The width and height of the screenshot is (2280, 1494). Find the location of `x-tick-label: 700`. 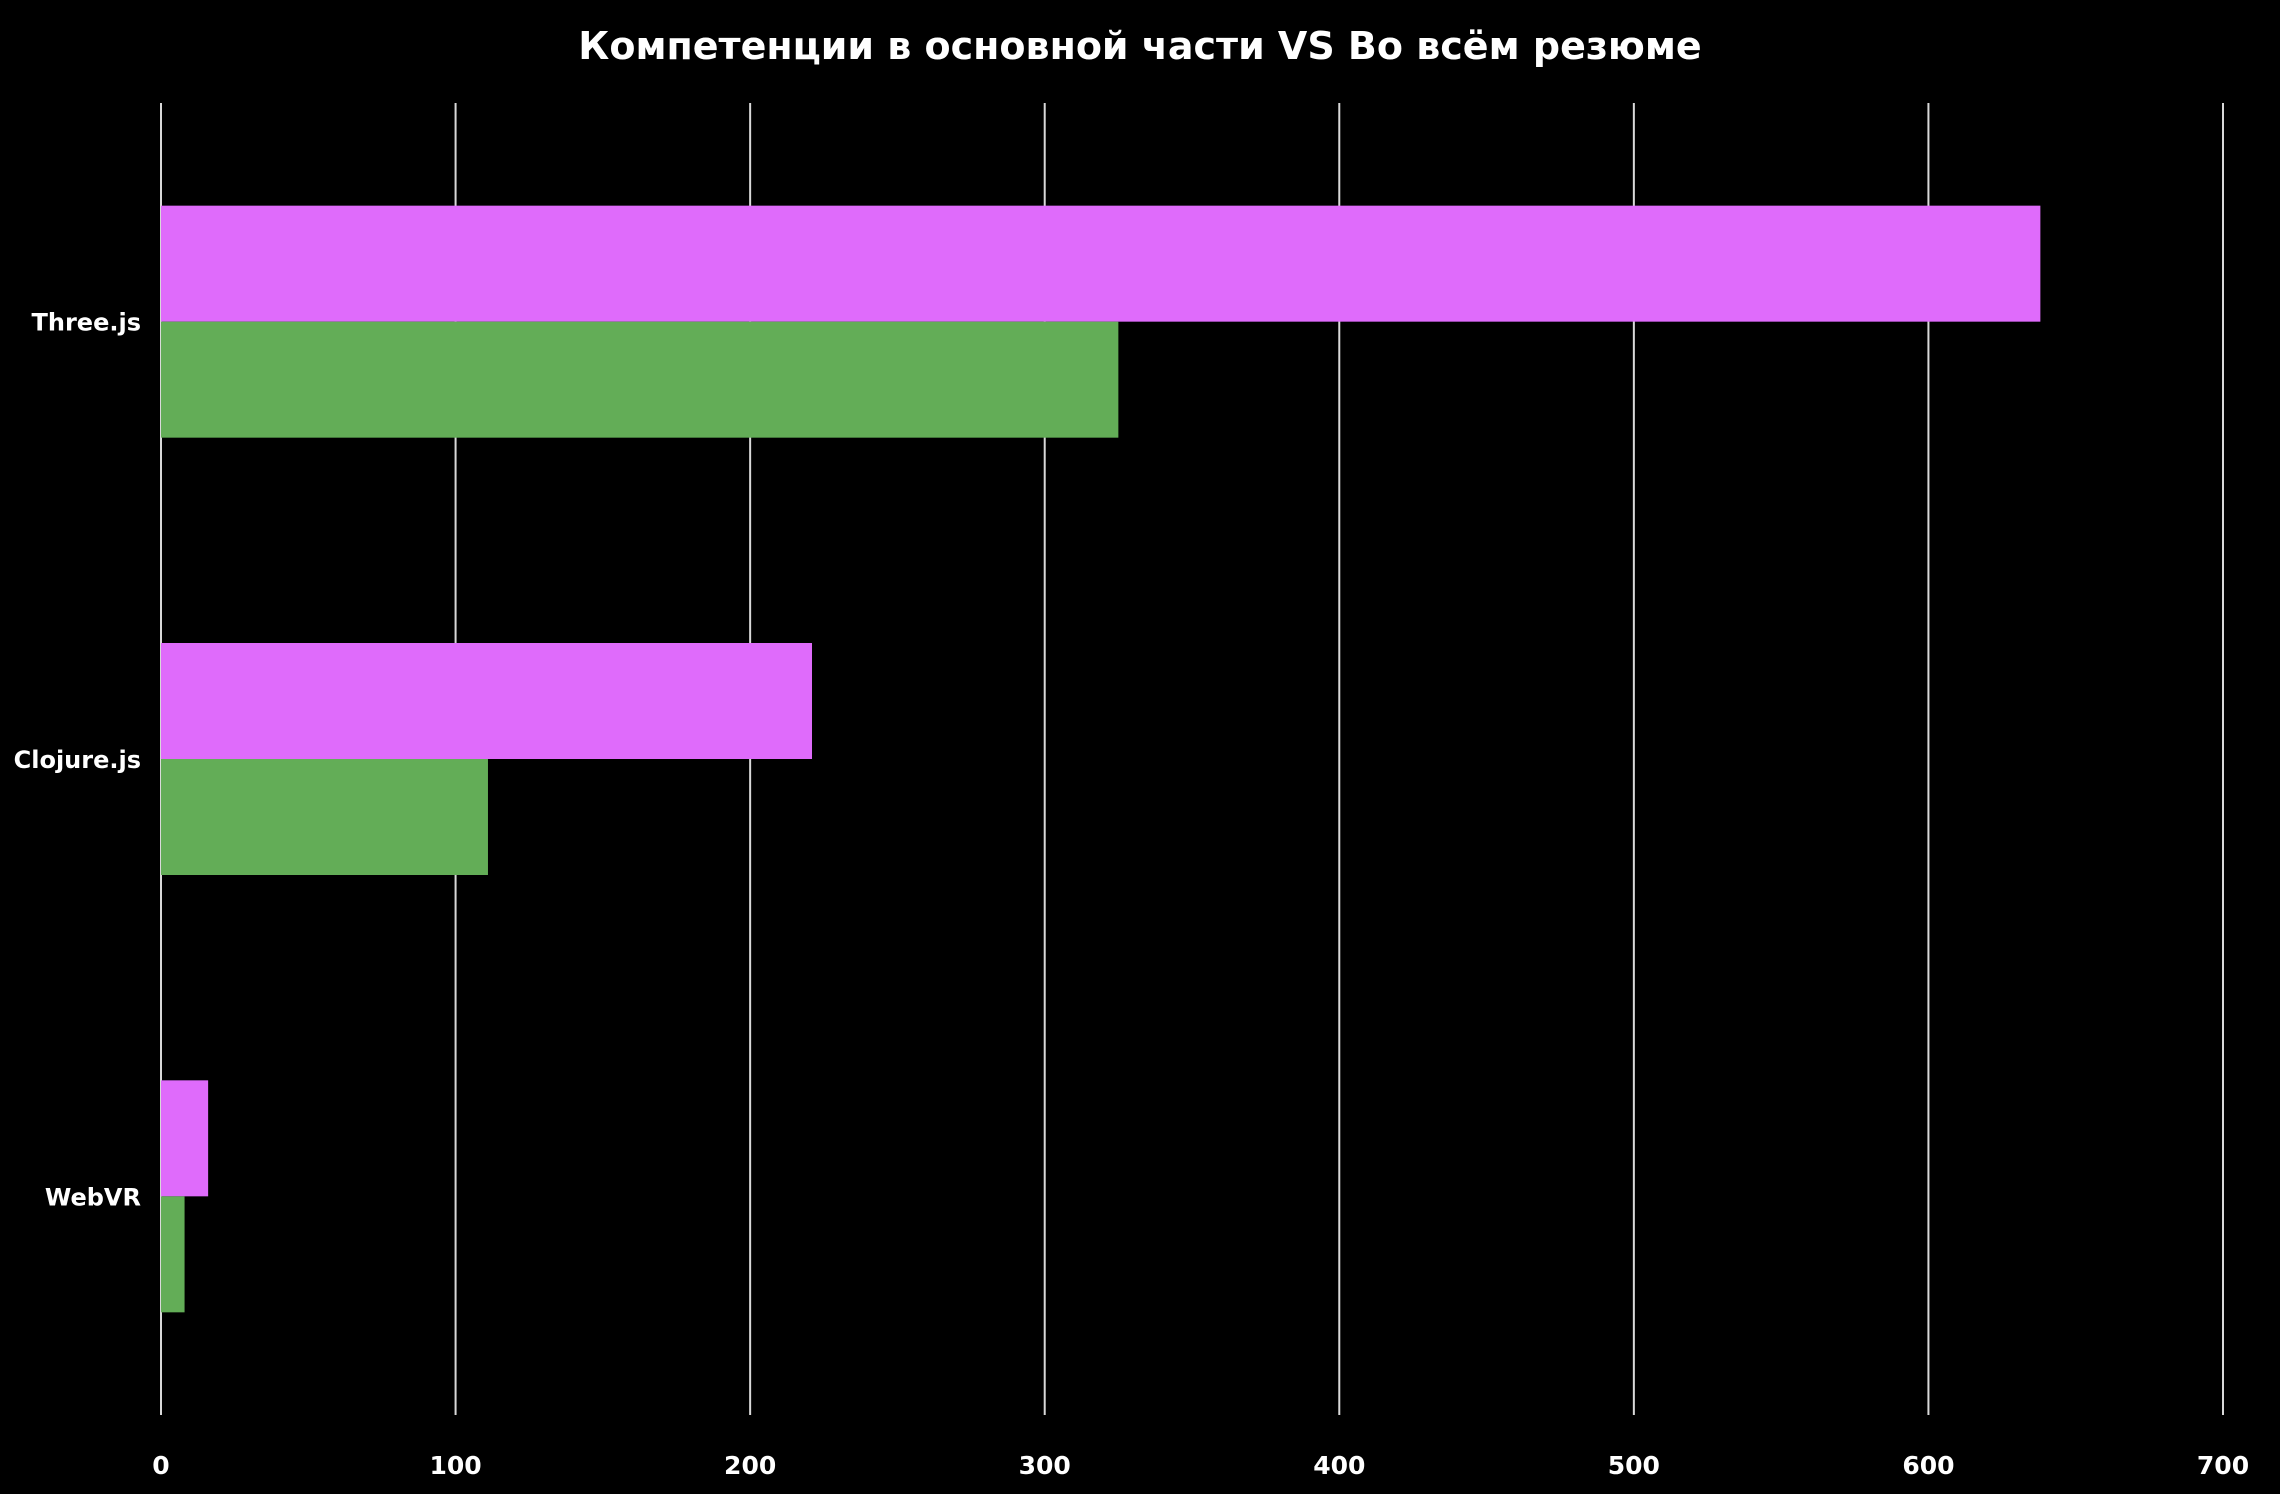

x-tick-label: 700 is located at coordinates (2223, 1465).